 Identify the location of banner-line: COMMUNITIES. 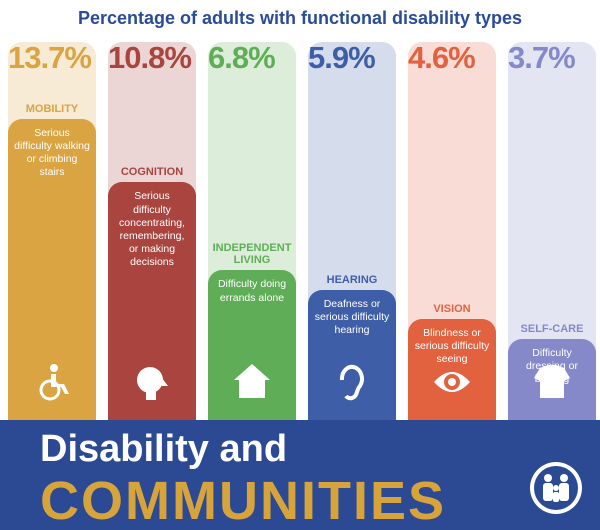
(243, 500).